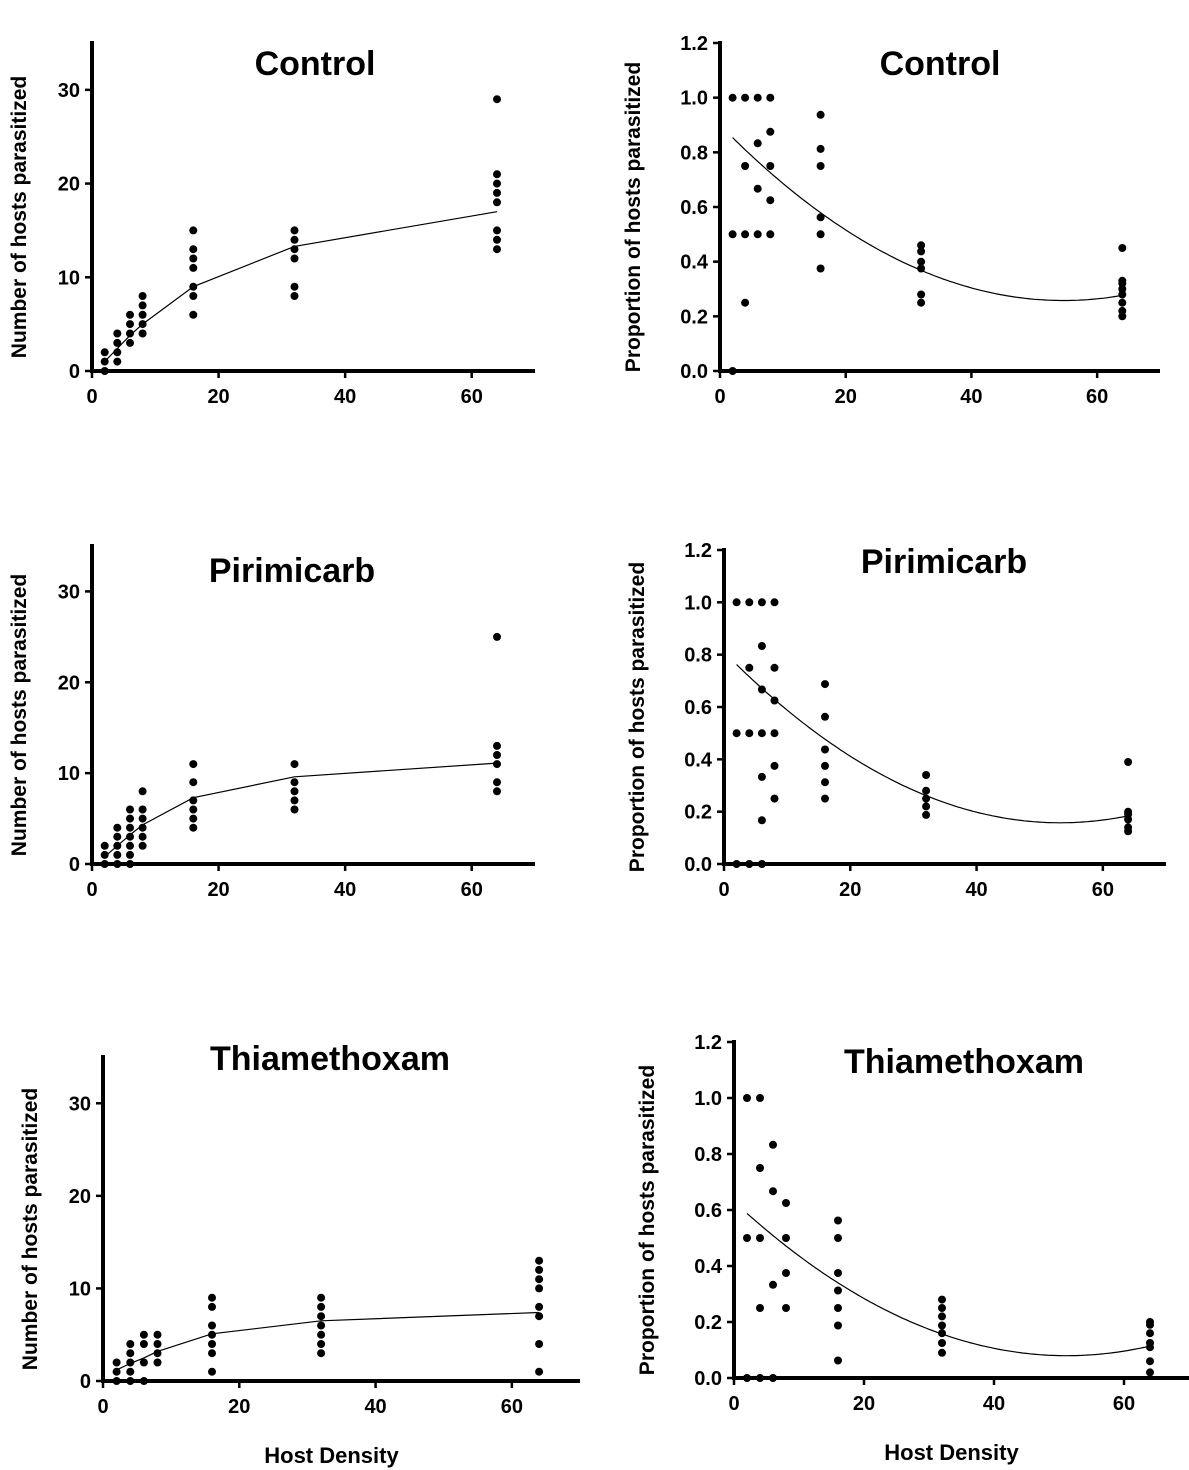 This screenshot has width=1189, height=1470. What do you see at coordinates (69, 774) in the screenshot?
I see `y-tick-label: 10` at bounding box center [69, 774].